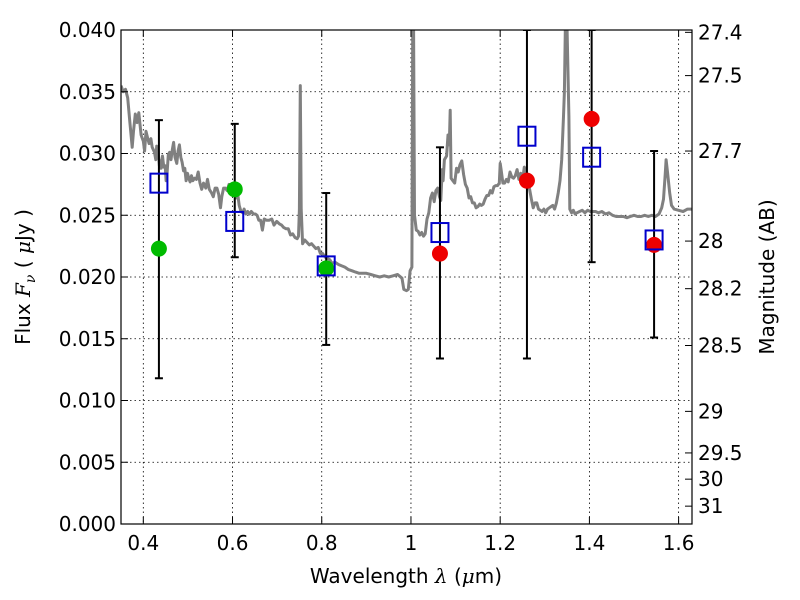 The image size is (800, 600). Describe the element at coordinates (87, 277) in the screenshot. I see `y-tick-label: 0.020` at that location.